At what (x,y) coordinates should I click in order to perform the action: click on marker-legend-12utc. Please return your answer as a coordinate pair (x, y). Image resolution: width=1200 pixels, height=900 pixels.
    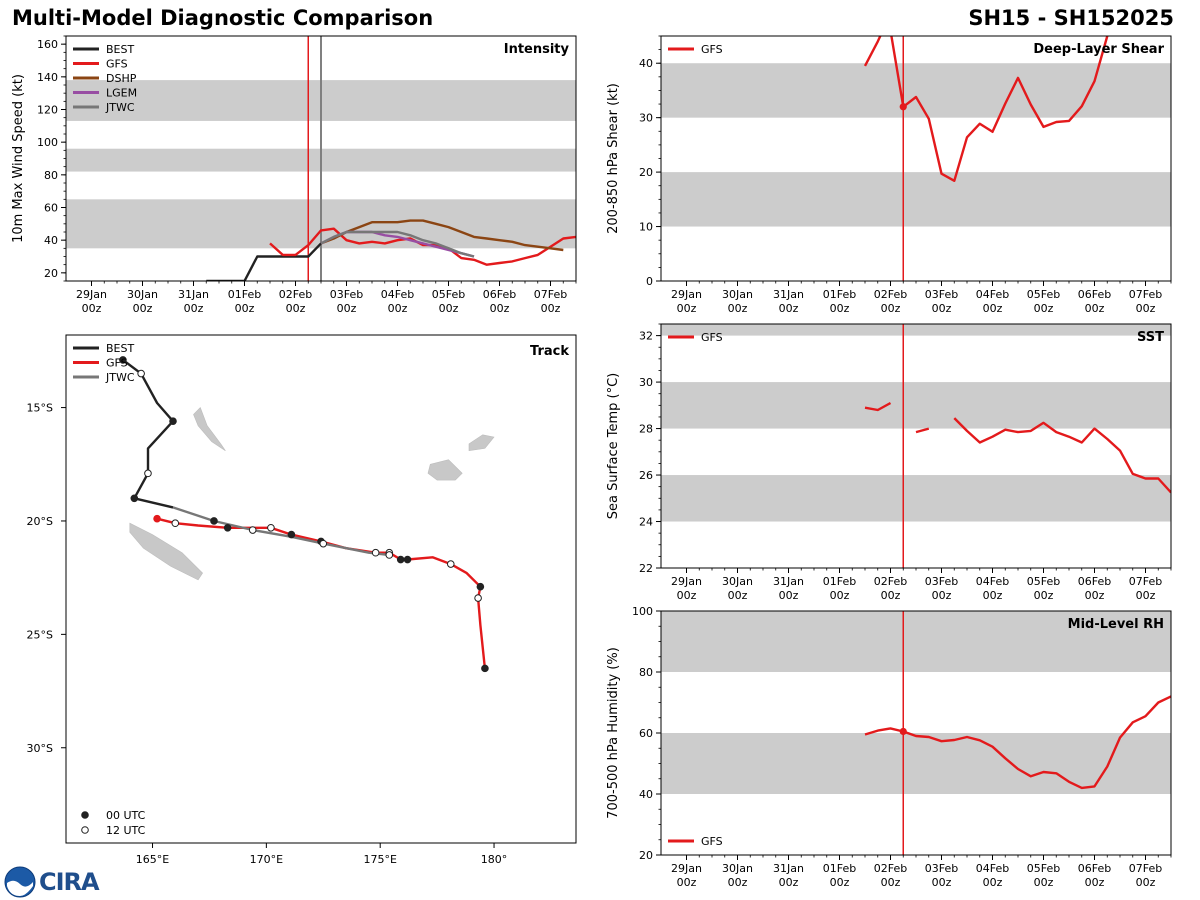
    Looking at the image, I should click on (85, 830).